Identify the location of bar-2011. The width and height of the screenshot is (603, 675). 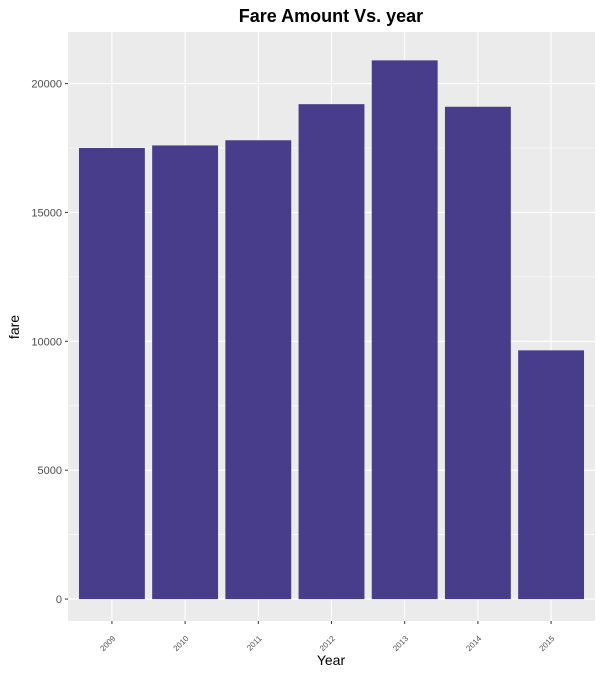
(258, 370).